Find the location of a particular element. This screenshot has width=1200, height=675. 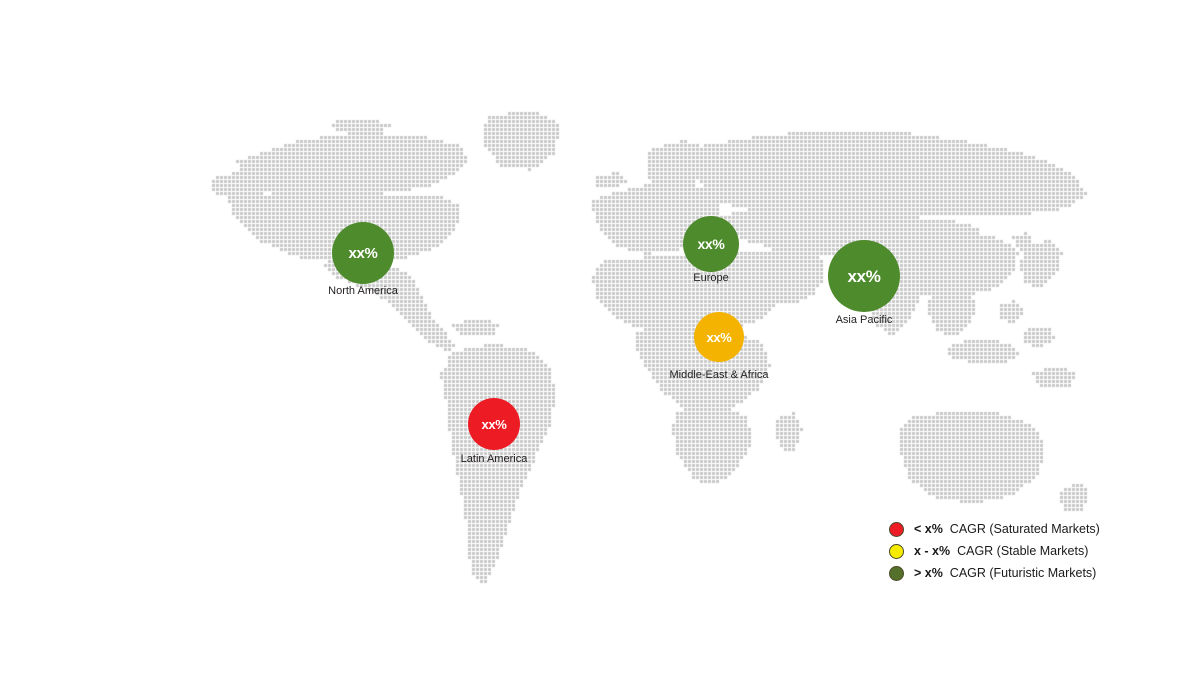

legend-label-saturated: < x% CAGR (Saturated Markets) is located at coordinates (1007, 529).